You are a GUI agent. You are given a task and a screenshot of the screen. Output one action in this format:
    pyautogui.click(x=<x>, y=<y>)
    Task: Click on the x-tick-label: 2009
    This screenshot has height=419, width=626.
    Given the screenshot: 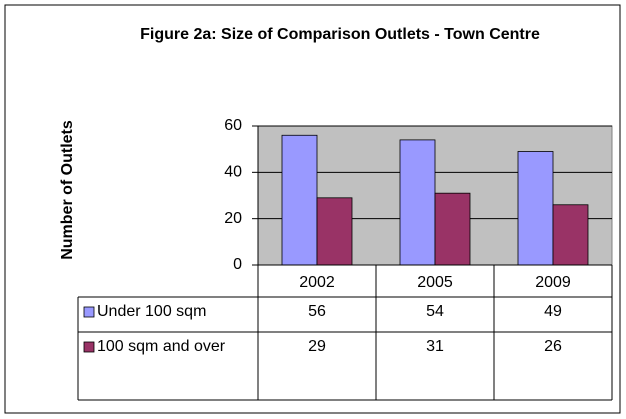 What is the action you would take?
    pyautogui.click(x=553, y=282)
    